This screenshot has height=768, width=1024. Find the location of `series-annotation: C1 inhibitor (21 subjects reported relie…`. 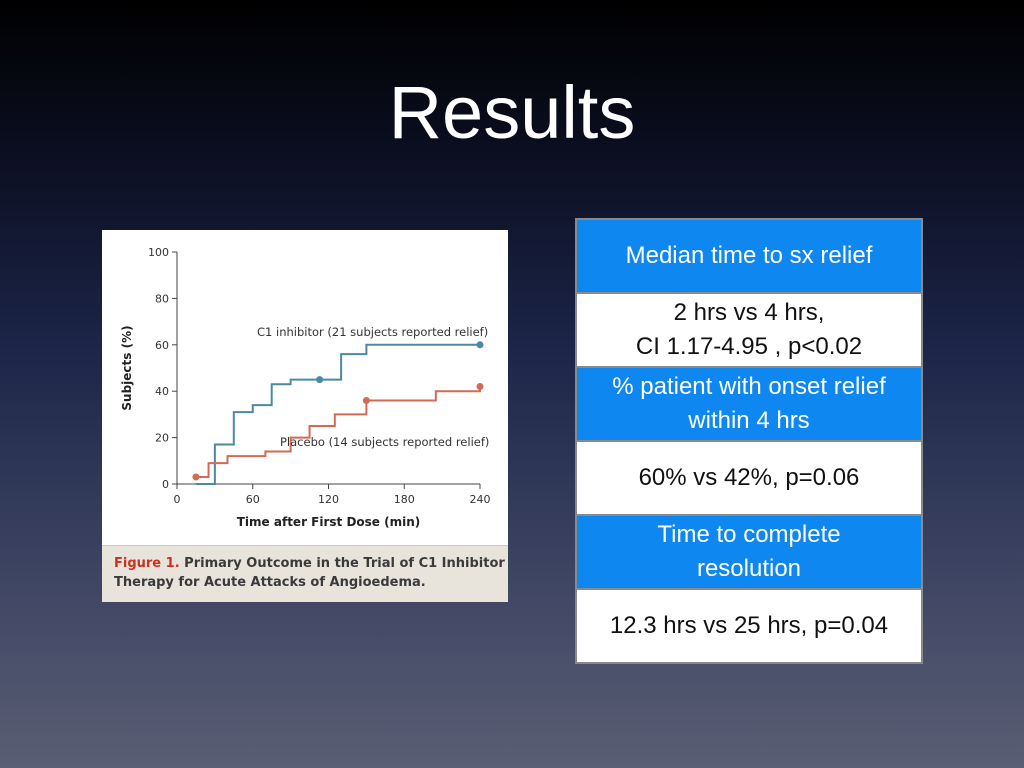

series-annotation: C1 inhibitor (21 subjects reported relie… is located at coordinates (372, 332).